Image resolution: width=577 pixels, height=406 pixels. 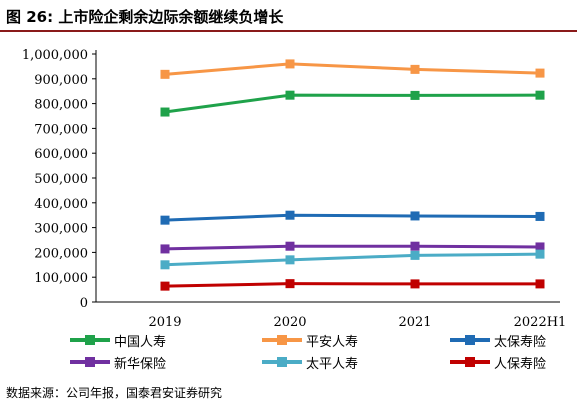 What do you see at coordinates (520, 342) in the screenshot?
I see `legend-label: 太保寿险` at bounding box center [520, 342].